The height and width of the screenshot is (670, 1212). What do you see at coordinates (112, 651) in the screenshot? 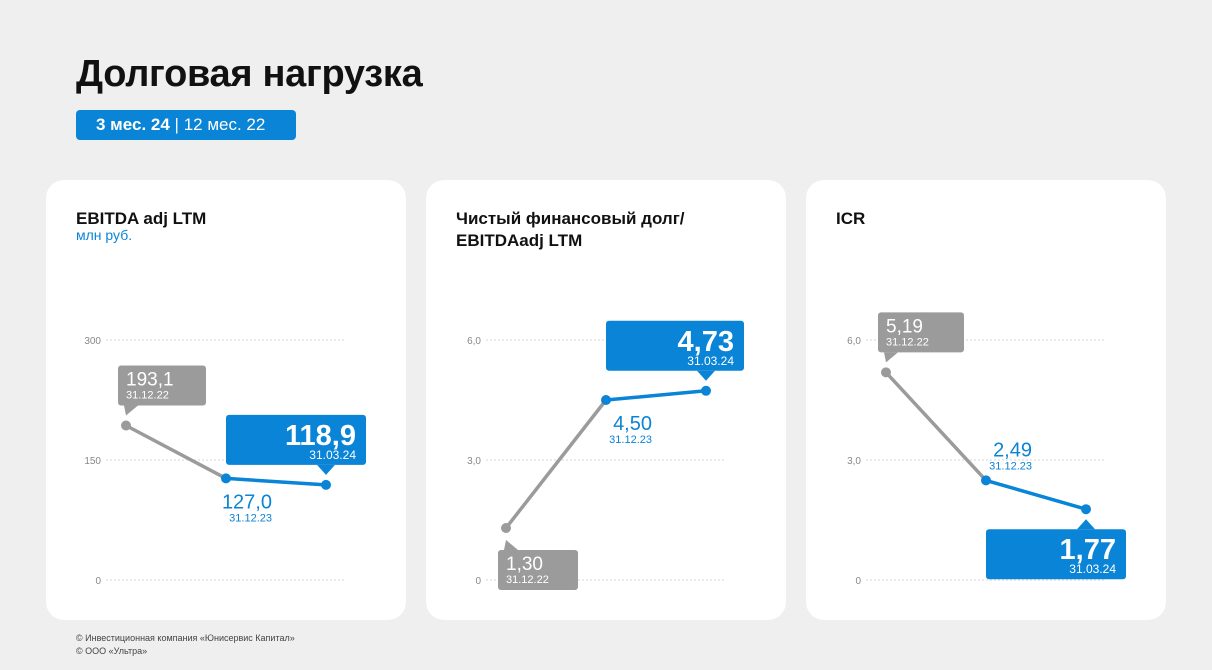
I see `copyright-line-2: © ООО «Ультра»` at bounding box center [112, 651].